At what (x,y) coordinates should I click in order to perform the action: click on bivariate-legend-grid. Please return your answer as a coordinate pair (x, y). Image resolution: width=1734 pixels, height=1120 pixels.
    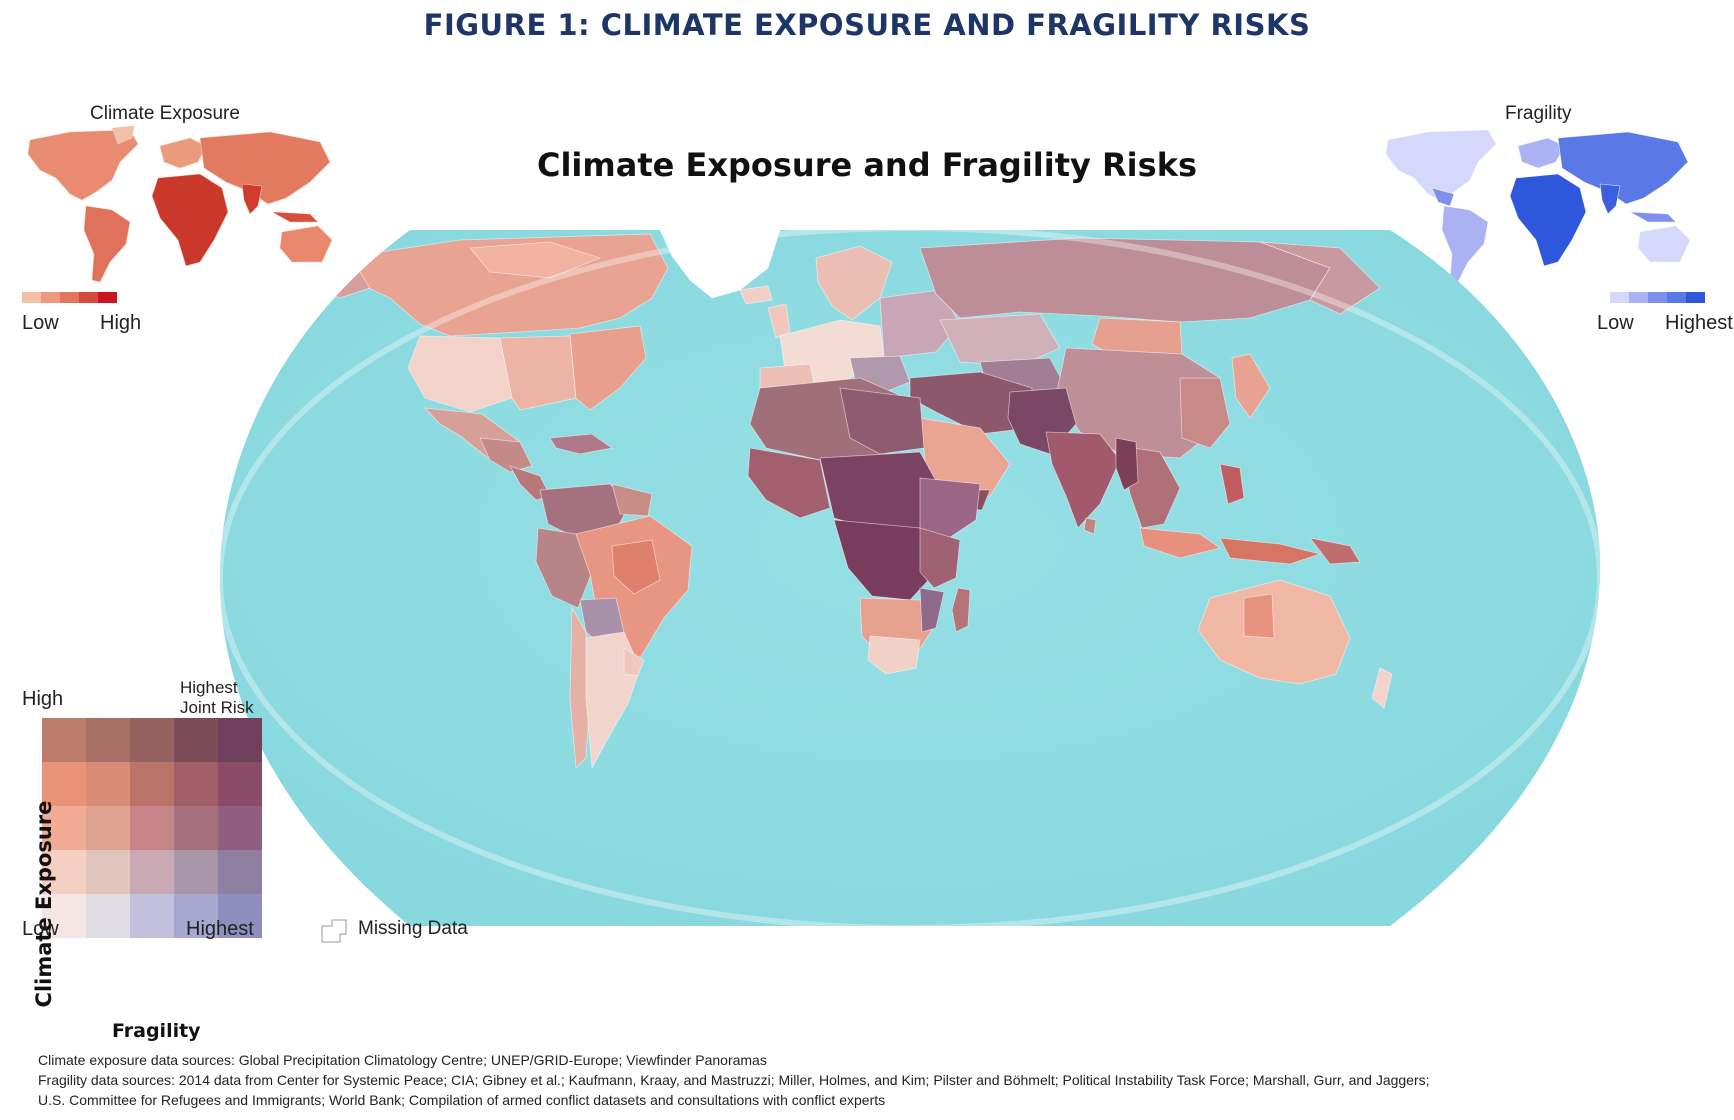
    Looking at the image, I should click on (152, 828).